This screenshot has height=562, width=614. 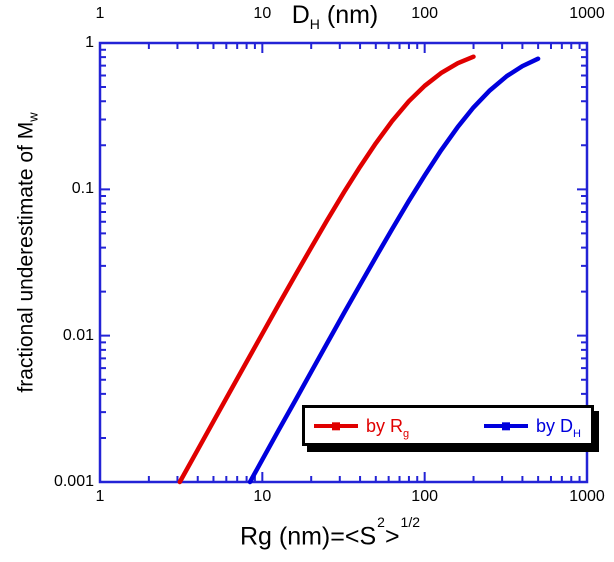 What do you see at coordinates (33, 117) in the screenshot?
I see `y-axis-title-sub: w` at bounding box center [33, 117].